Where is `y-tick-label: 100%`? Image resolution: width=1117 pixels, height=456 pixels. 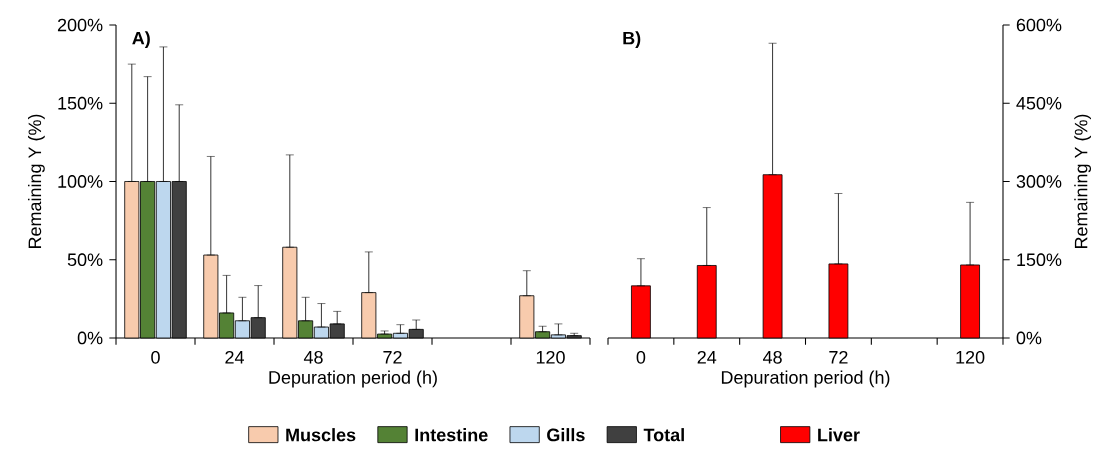
y-tick-label: 100% is located at coordinates (80, 181).